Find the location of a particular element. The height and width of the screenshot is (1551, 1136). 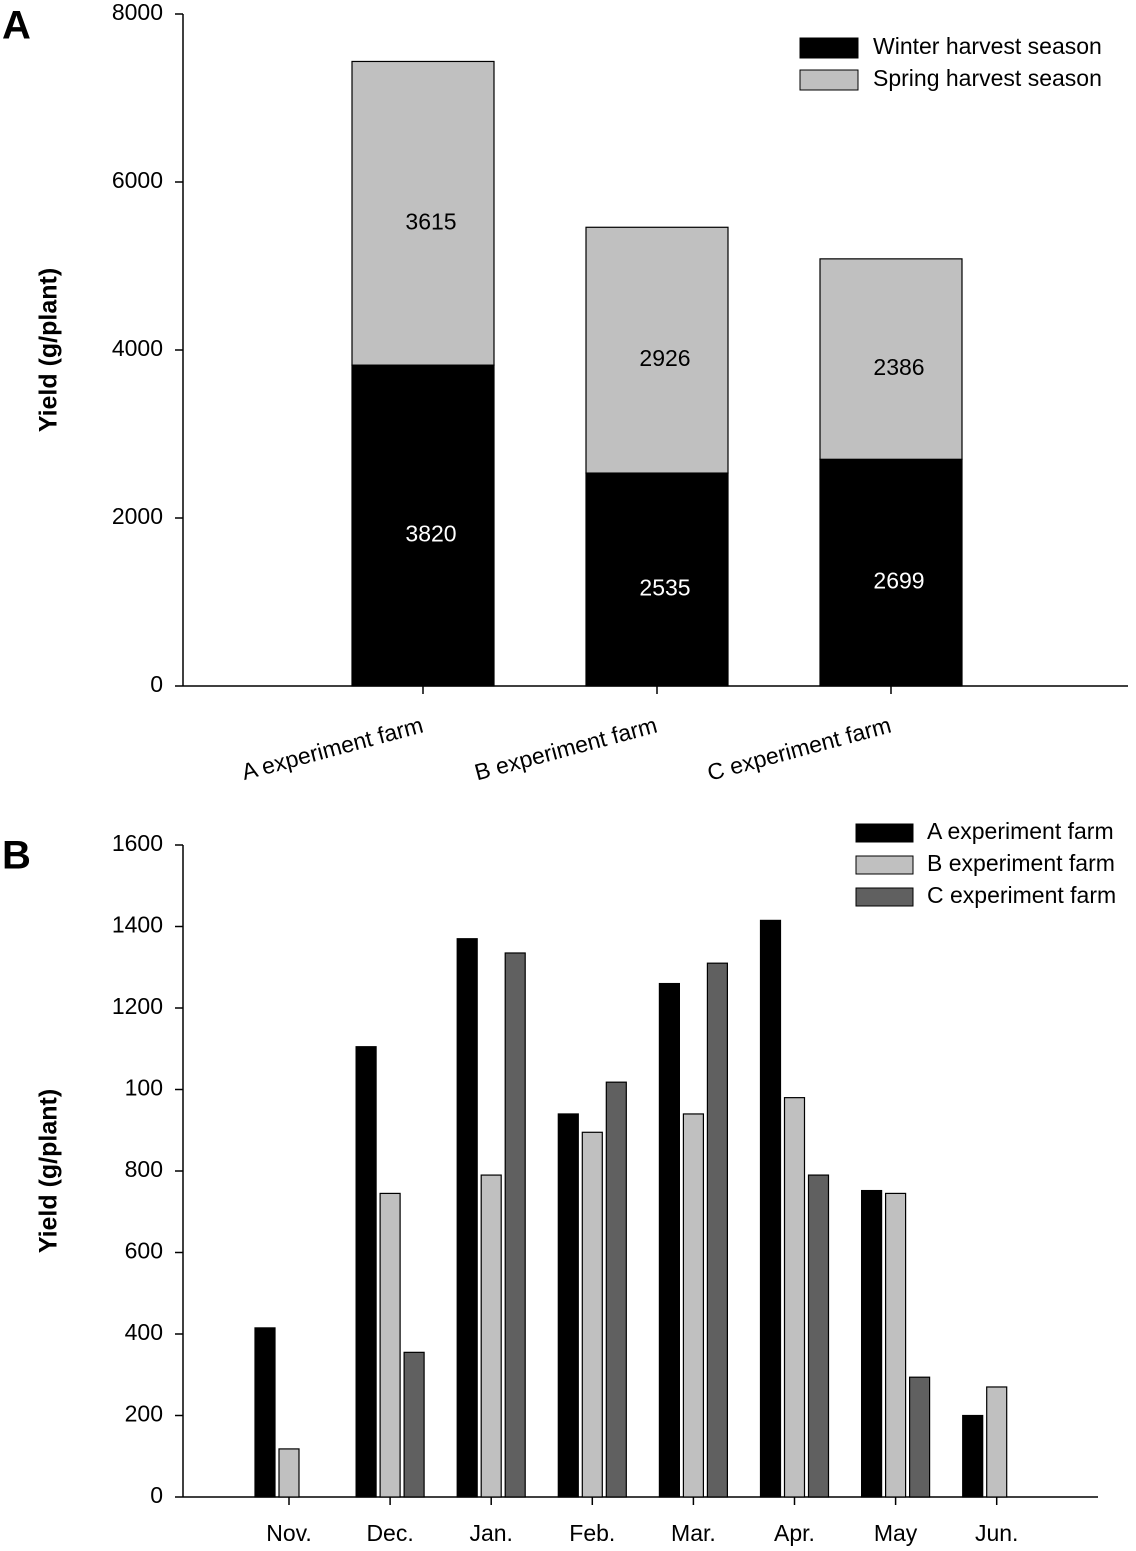

x-tick-label: Nov. is located at coordinates (289, 1533).